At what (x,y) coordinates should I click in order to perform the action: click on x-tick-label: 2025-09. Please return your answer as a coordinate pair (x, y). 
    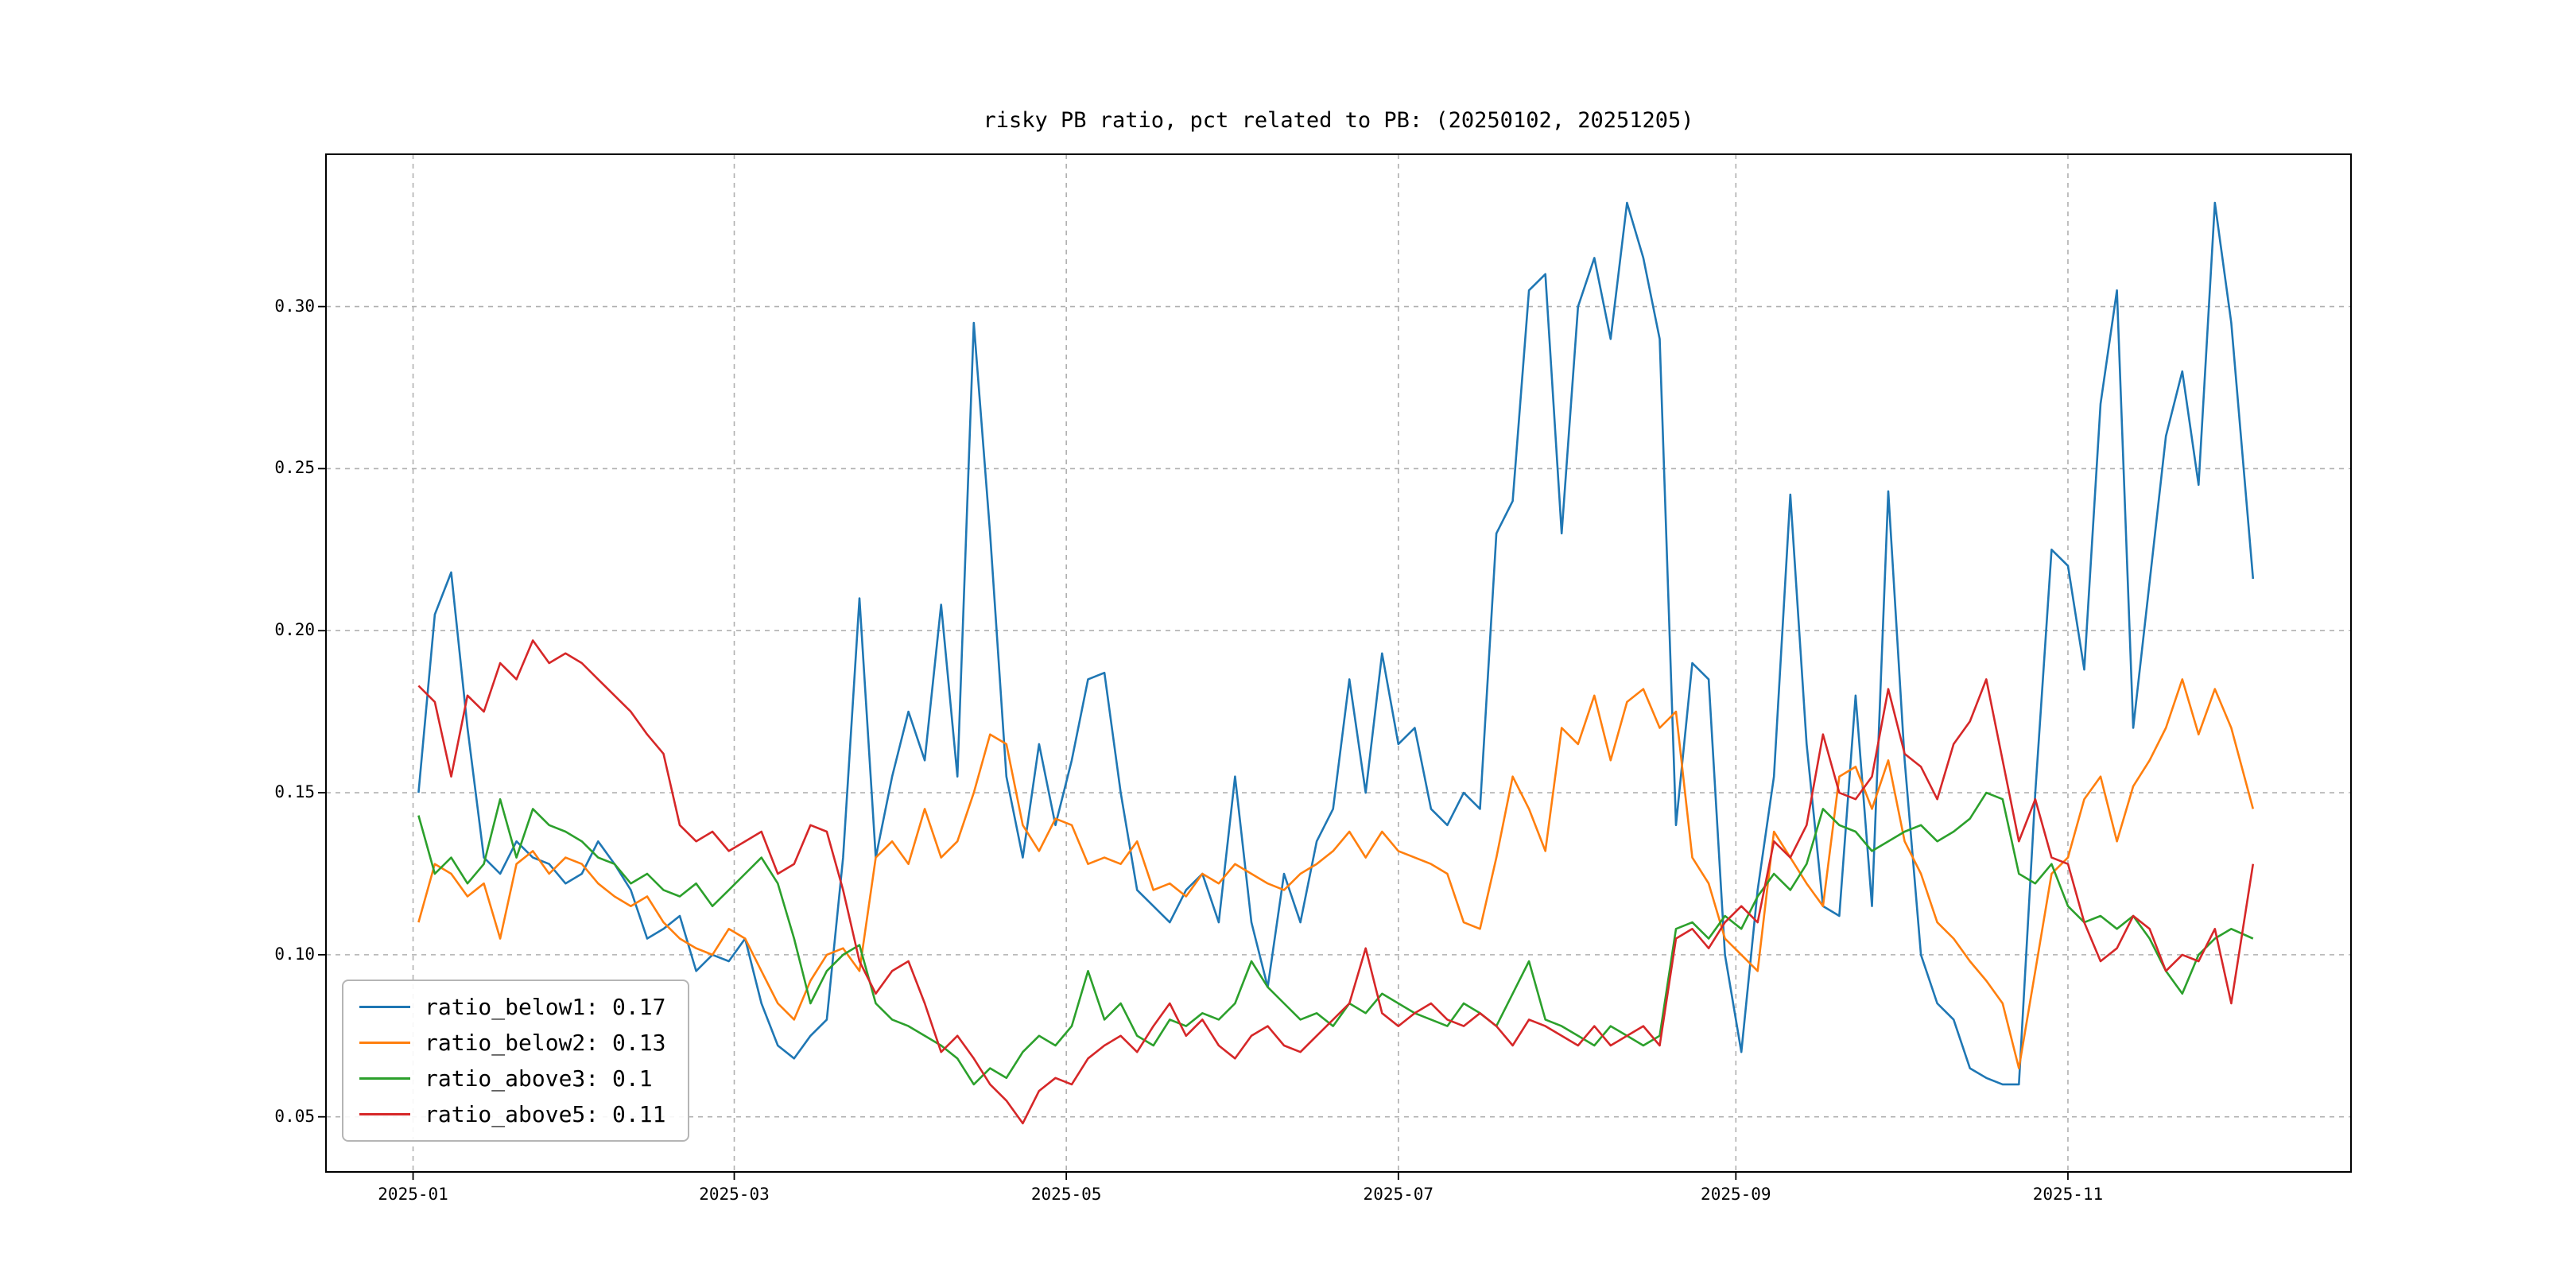
    Looking at the image, I should click on (1736, 1195).